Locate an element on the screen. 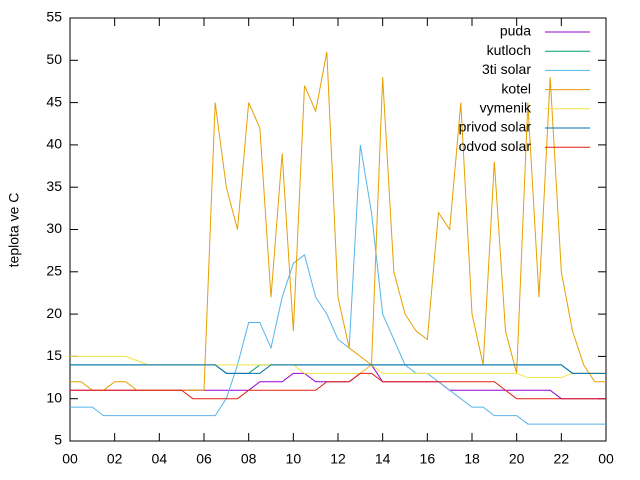  x-tick-label: 14 is located at coordinates (383, 459).